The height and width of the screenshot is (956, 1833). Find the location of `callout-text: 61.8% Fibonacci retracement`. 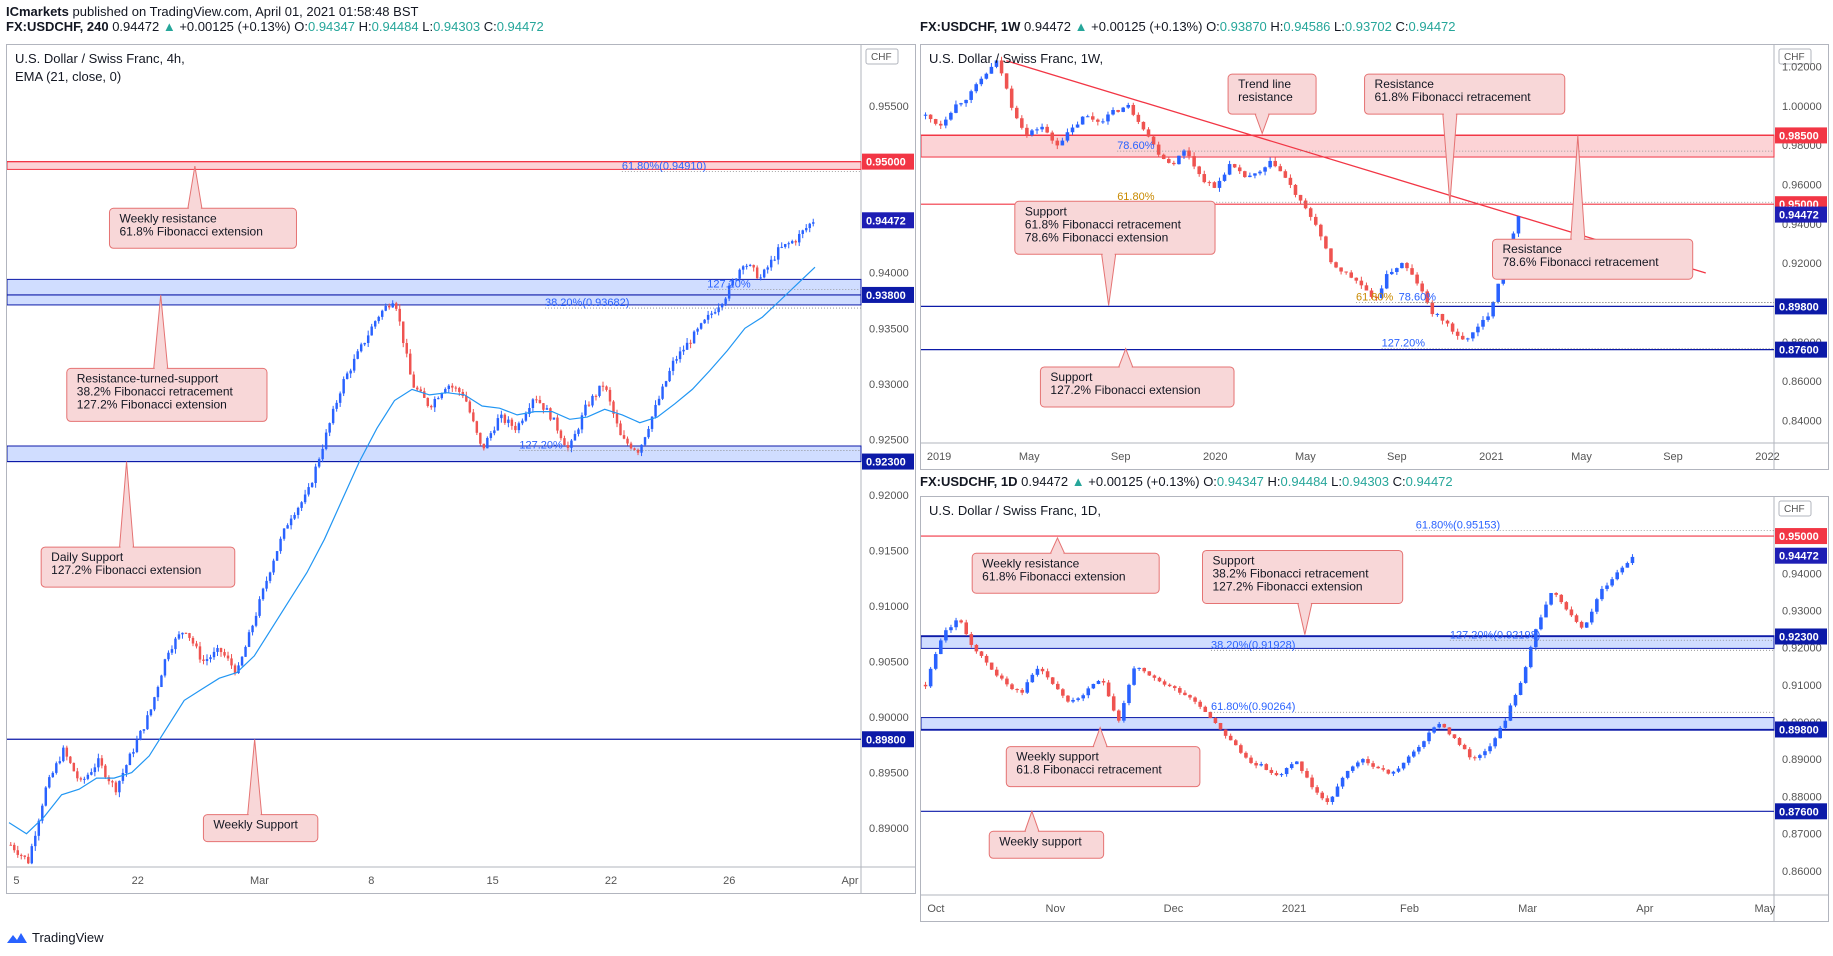

callout-text: 61.8% Fibonacci retracement is located at coordinates (1103, 224).